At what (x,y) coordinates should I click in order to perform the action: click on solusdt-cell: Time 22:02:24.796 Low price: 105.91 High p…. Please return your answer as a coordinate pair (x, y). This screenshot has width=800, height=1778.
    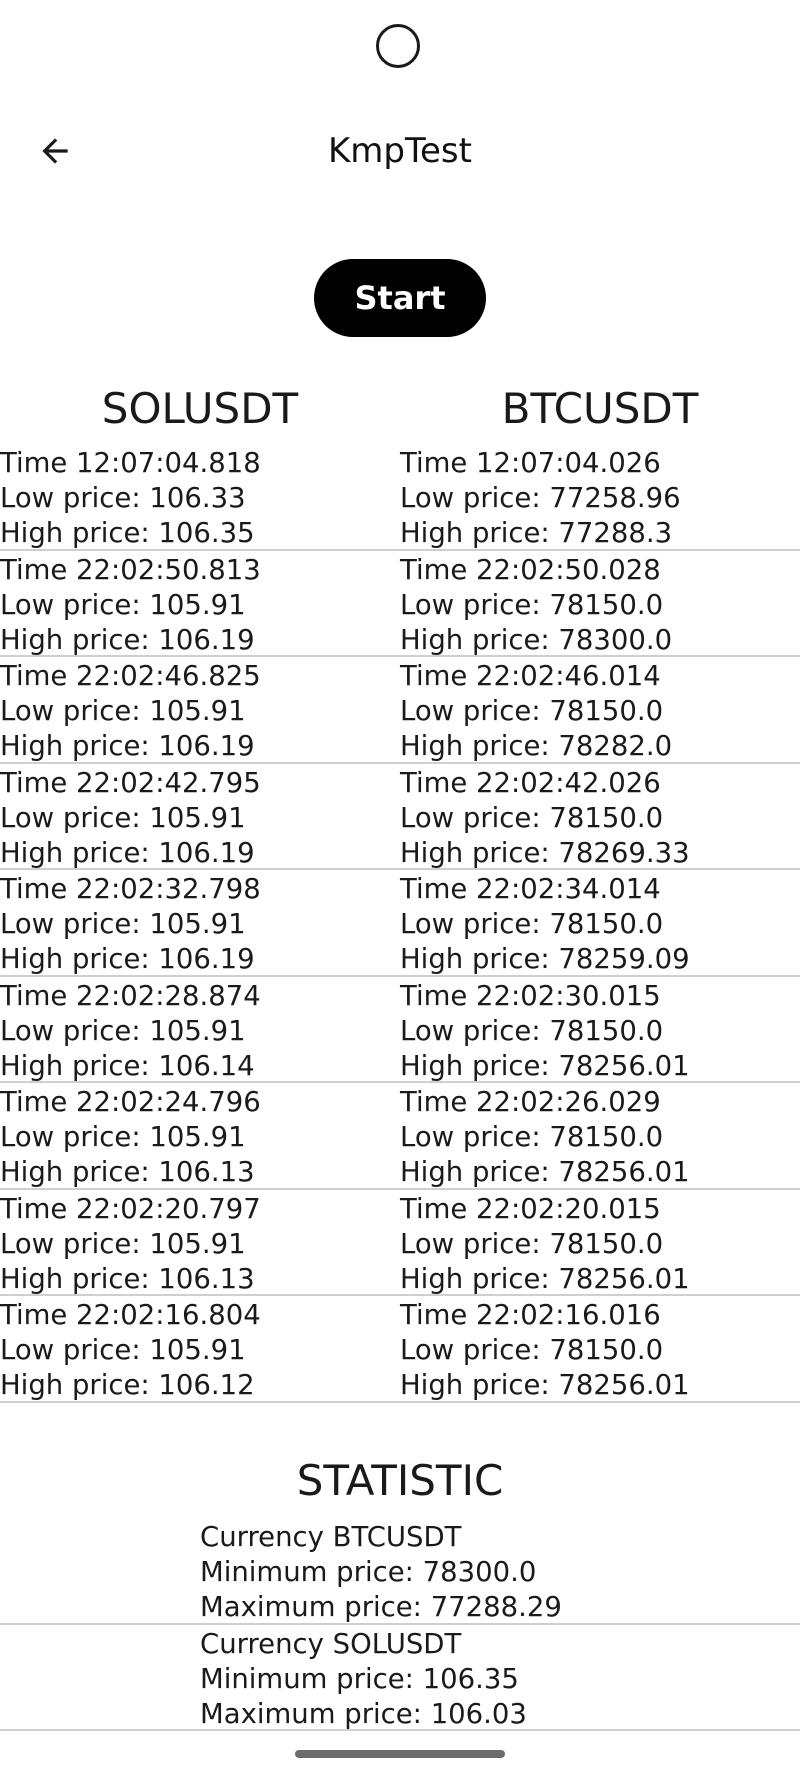
    Looking at the image, I should click on (200, 1137).